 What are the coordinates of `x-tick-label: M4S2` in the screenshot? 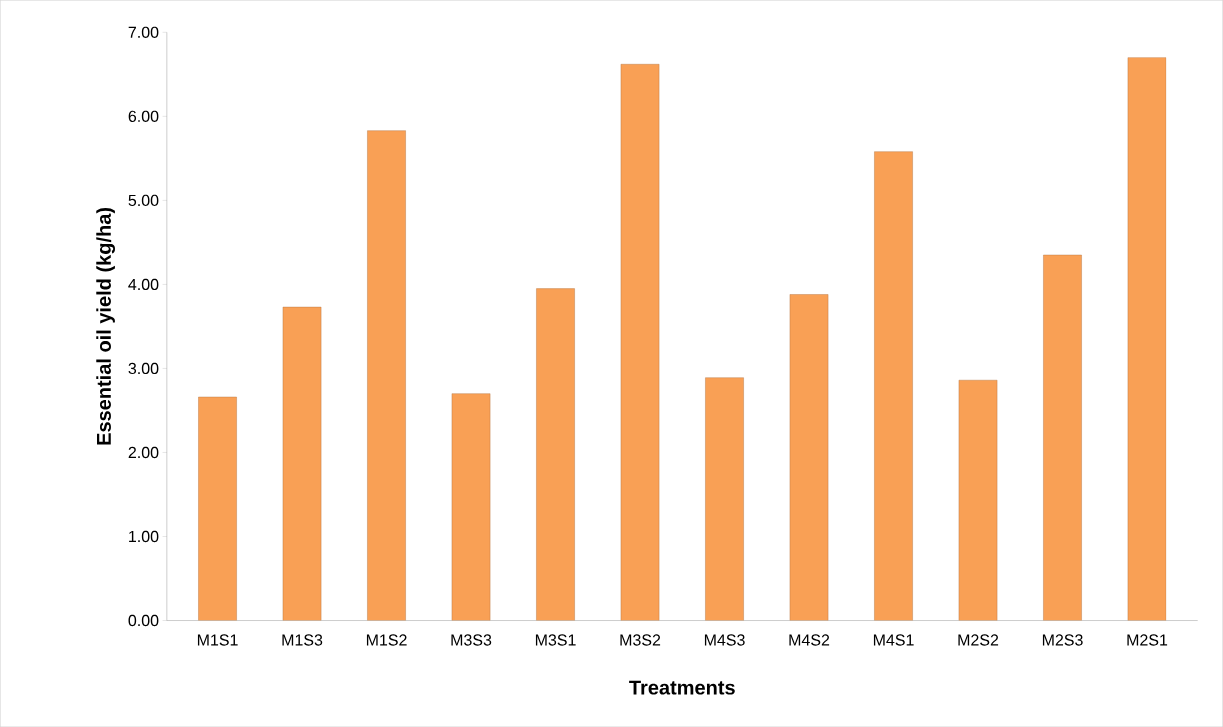 It's located at (809, 640).